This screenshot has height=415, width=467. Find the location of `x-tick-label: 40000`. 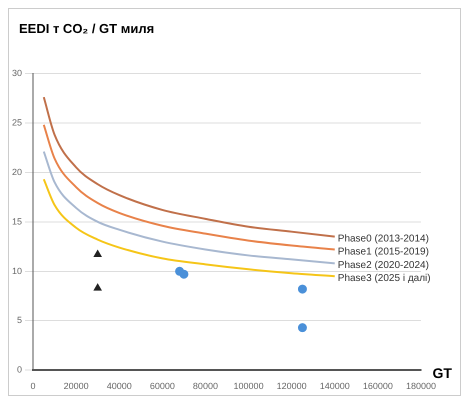

x-tick-label: 40000 is located at coordinates (119, 386).